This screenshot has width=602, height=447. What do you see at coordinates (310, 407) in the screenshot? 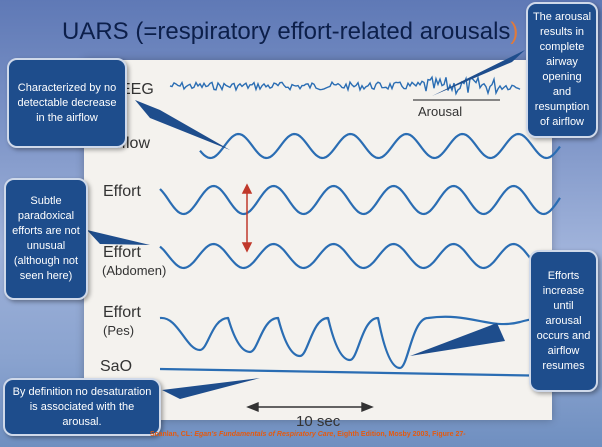
I see `time-scale` at bounding box center [310, 407].